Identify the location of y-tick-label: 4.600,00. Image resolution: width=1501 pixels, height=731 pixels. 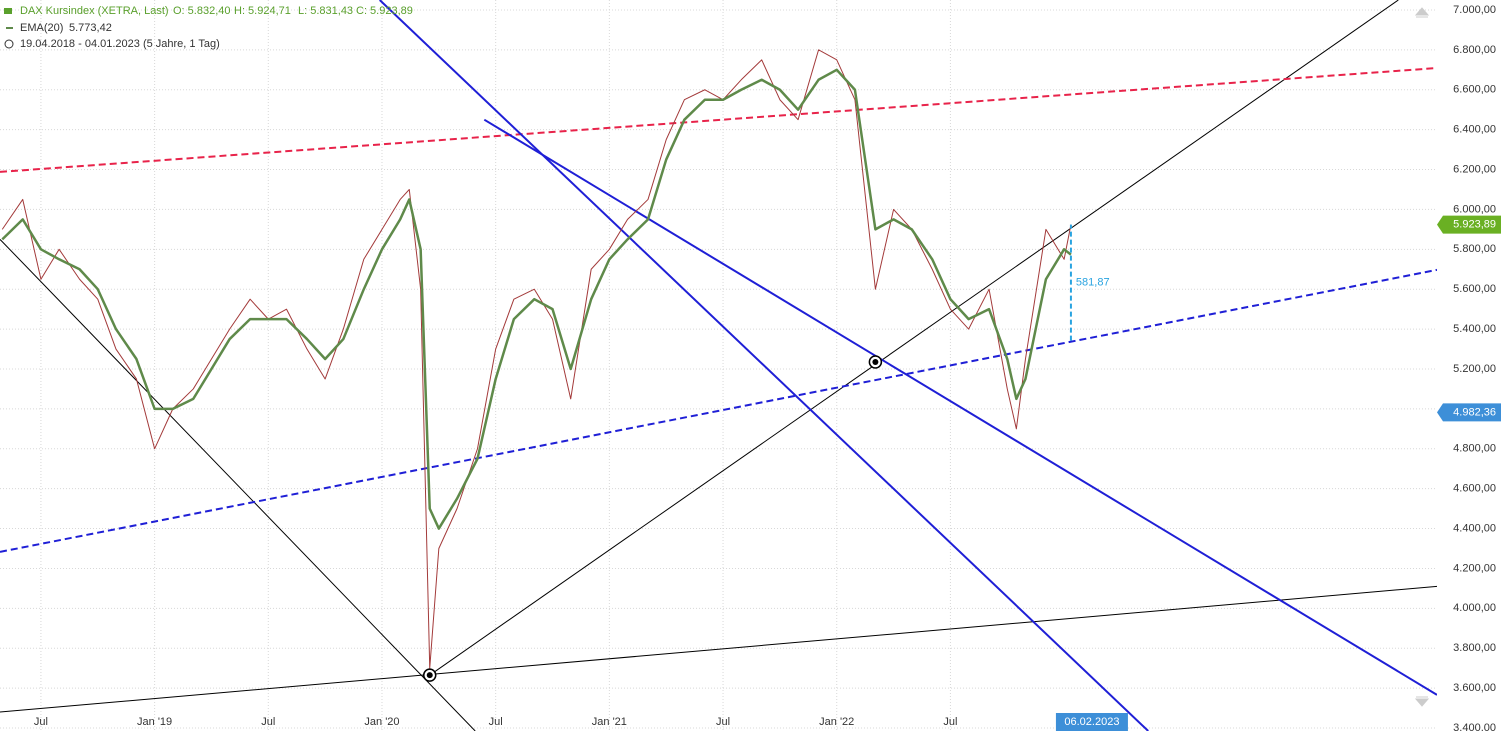
(1474, 489).